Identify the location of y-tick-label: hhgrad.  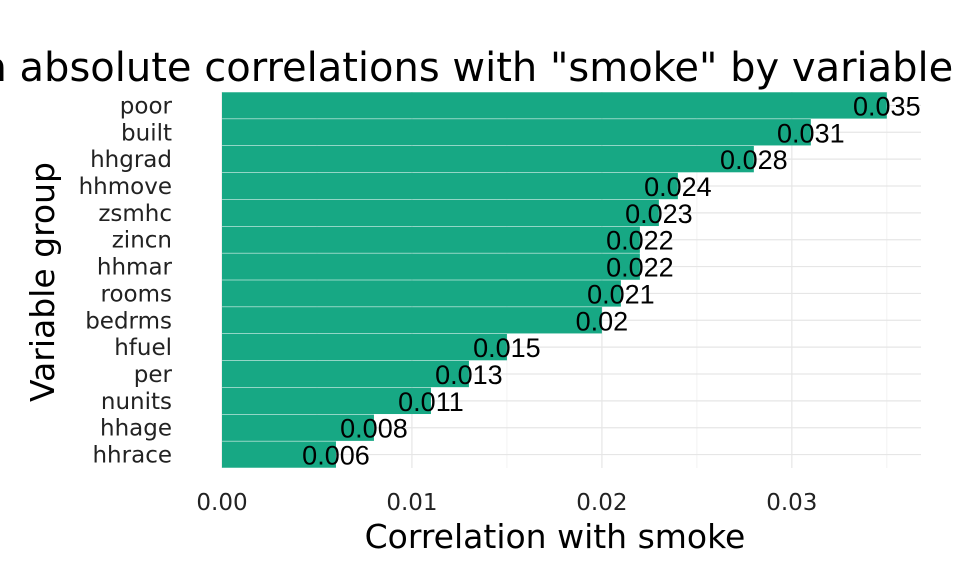
(131, 160).